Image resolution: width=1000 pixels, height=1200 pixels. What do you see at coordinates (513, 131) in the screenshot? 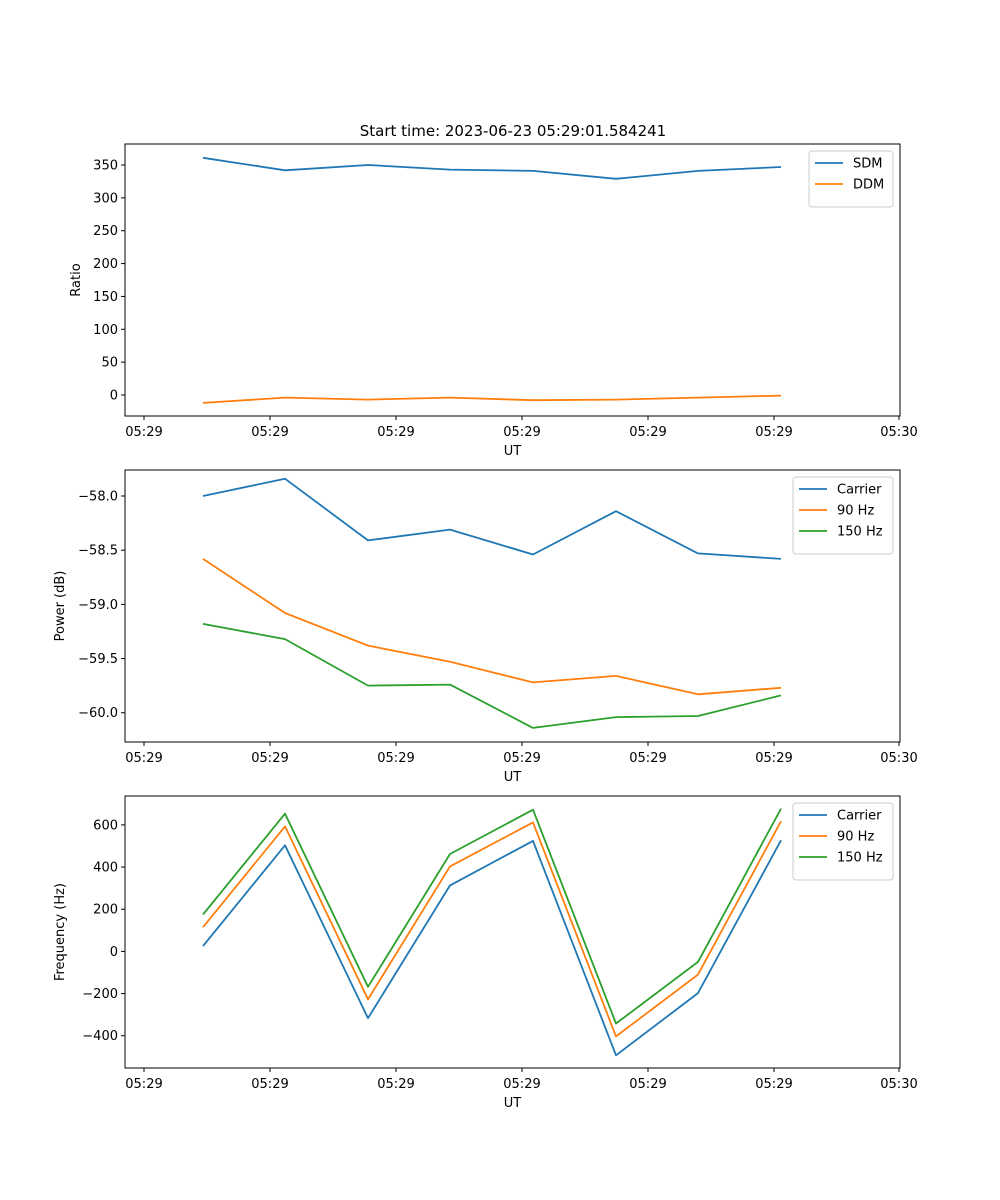
I see `chart-title: Start time: 2023-06-23 05:29:01.584241` at bounding box center [513, 131].